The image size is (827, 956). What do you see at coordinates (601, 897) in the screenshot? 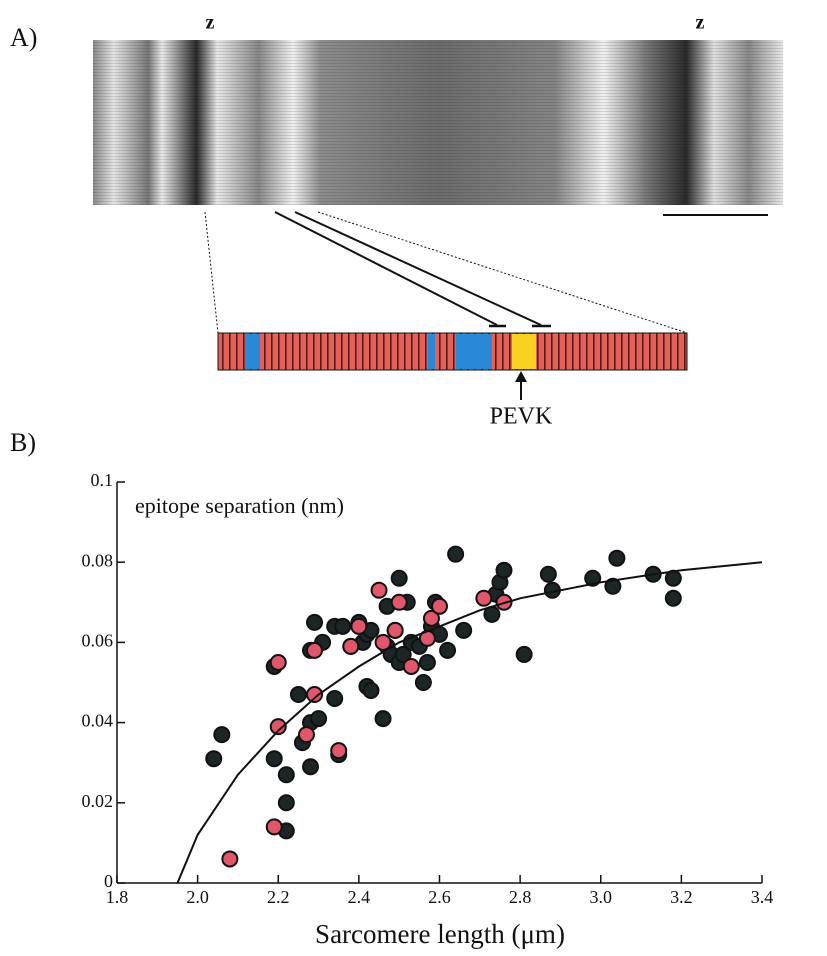
I see `x-tick-label: 3.0` at bounding box center [601, 897].